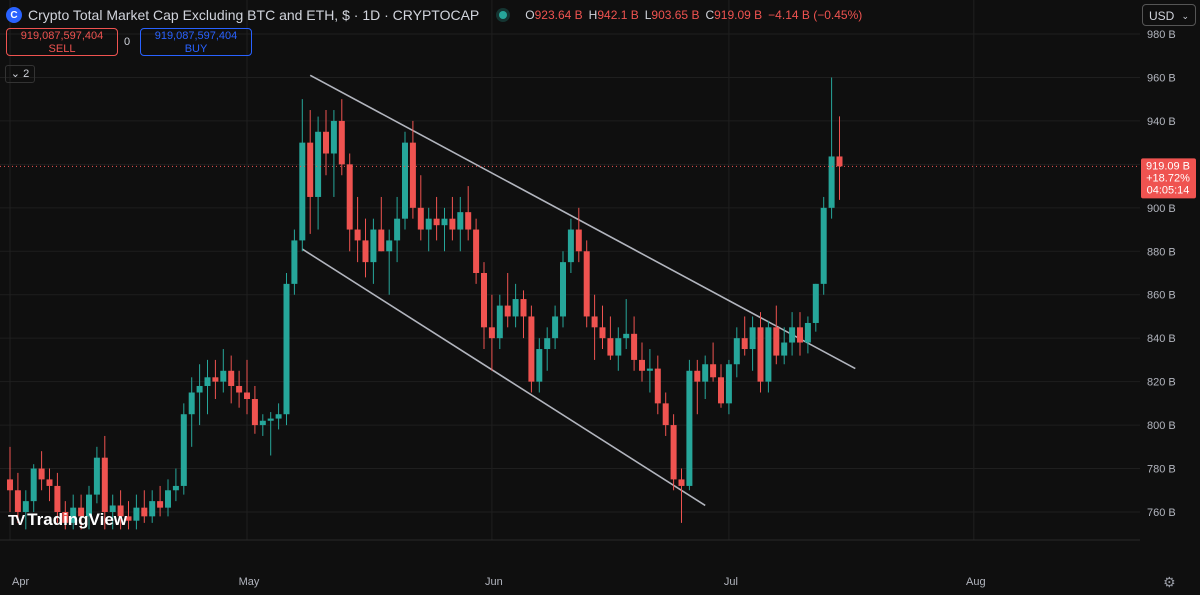 Image resolution: width=1200 pixels, height=595 pixels. I want to click on y-tick-label: 840 B, so click(1161, 339).